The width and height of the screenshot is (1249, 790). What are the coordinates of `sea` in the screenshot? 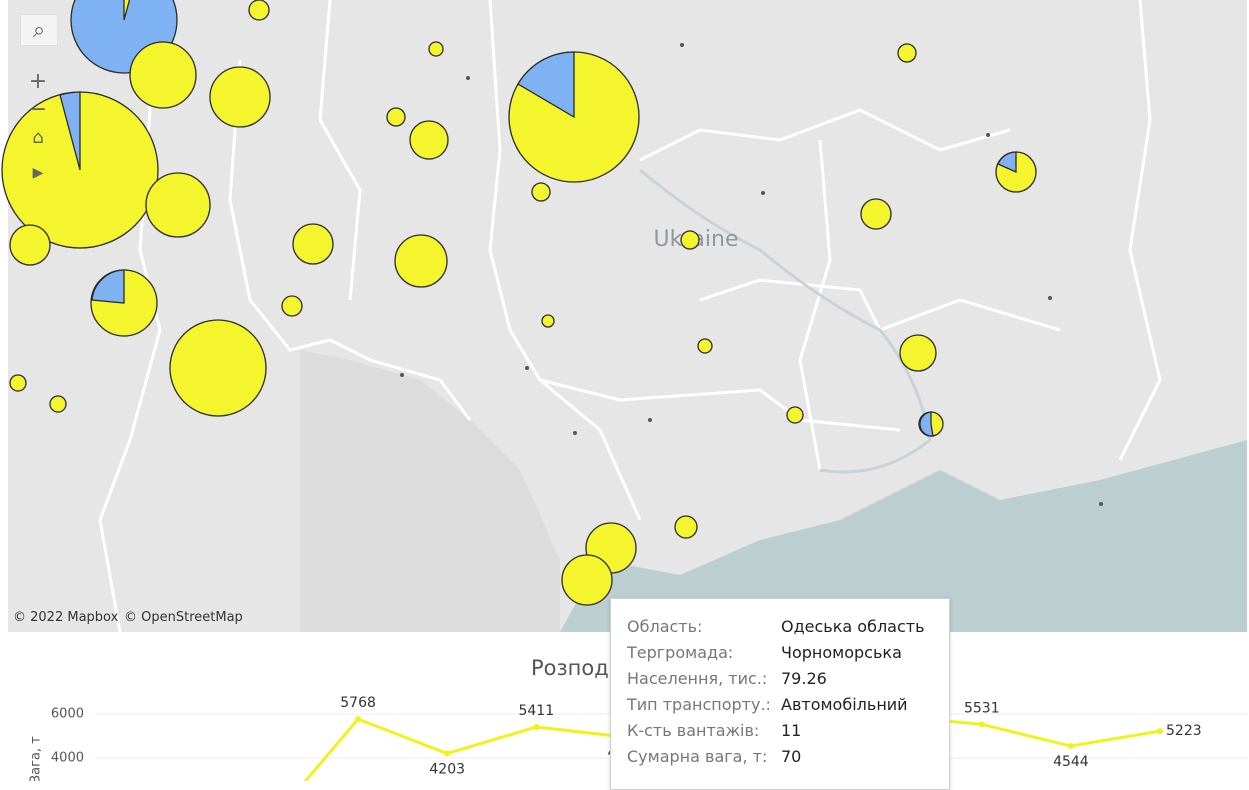 It's located at (903, 536).